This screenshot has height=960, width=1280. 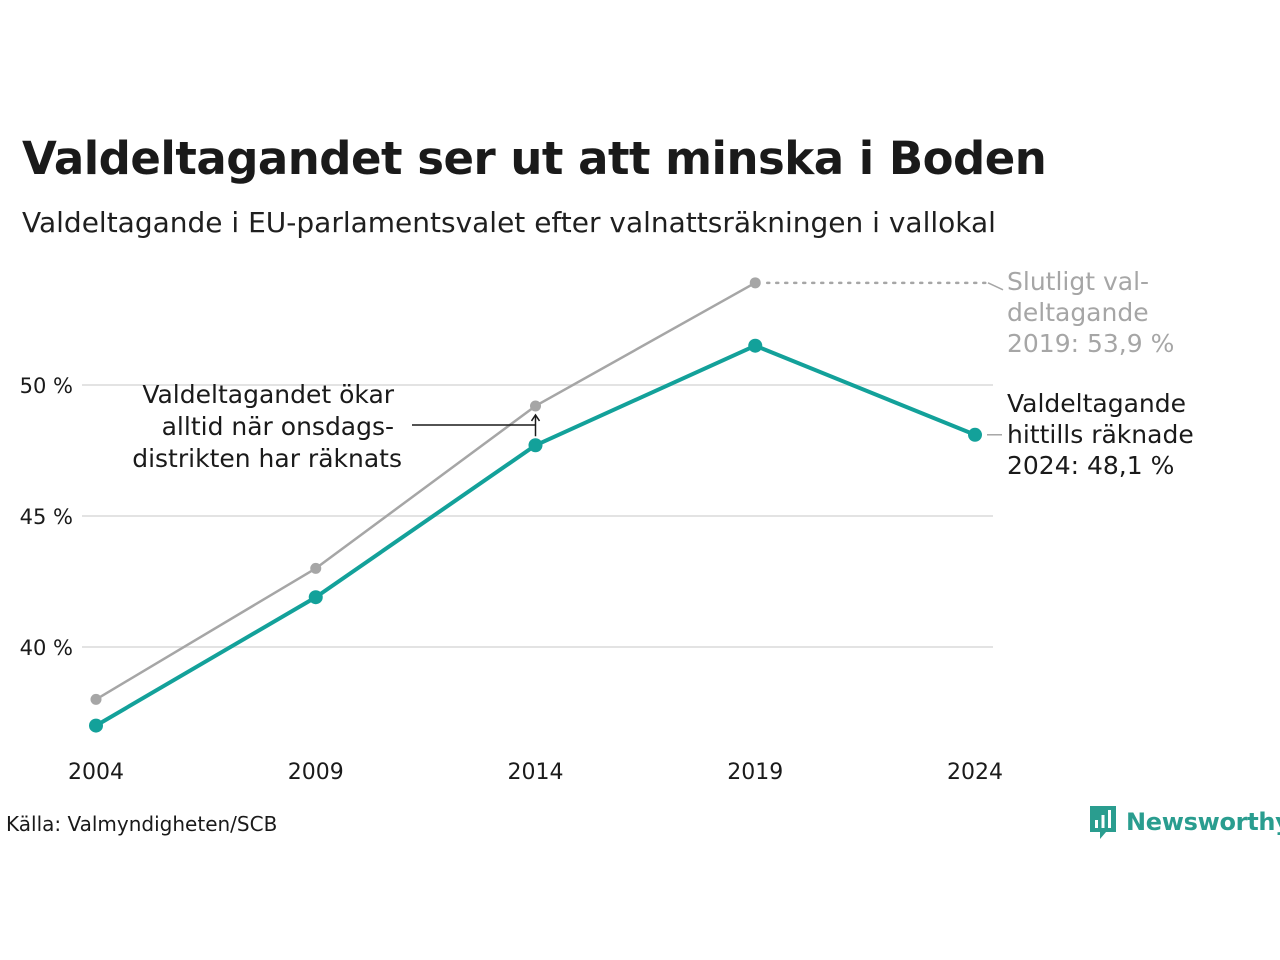 I want to click on annotation-note-line: distrikten har räknats, so click(x=267, y=458).